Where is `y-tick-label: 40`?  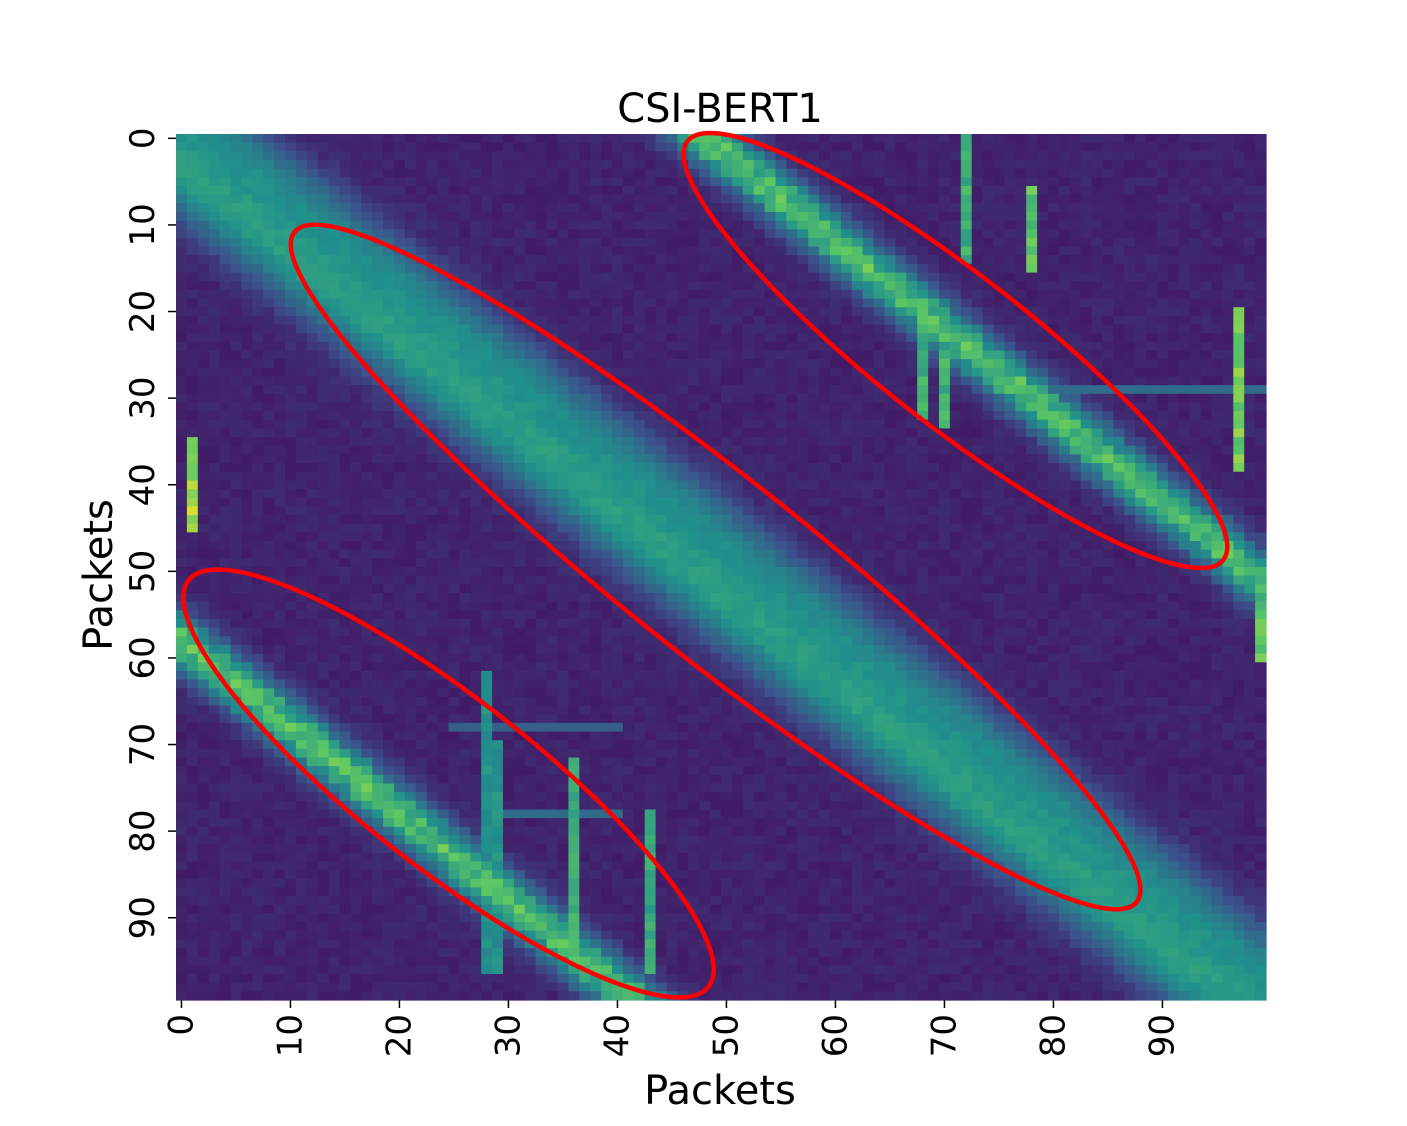 y-tick-label: 40 is located at coordinates (143, 484).